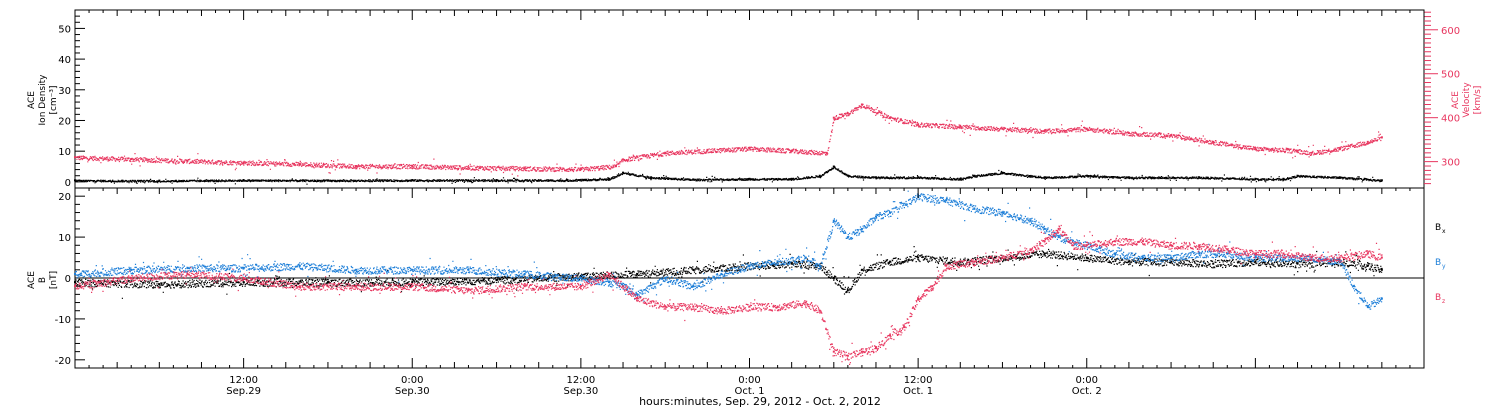 The height and width of the screenshot is (410, 1500). What do you see at coordinates (1443, 301) in the screenshot?
I see `b-legend-subscript: z` at bounding box center [1443, 301].